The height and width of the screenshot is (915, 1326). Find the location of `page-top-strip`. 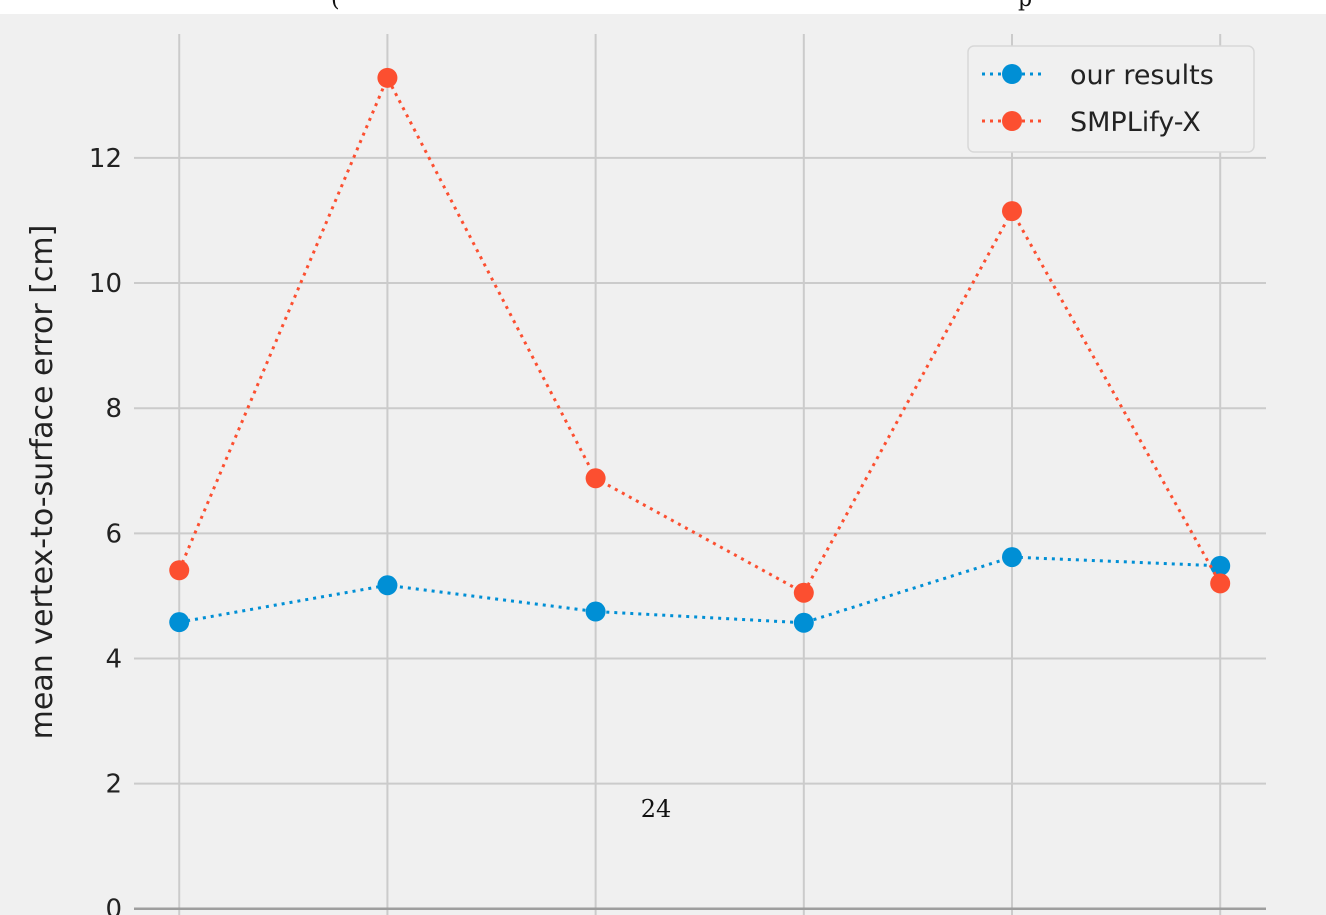

page-top-strip is located at coordinates (663, 7).